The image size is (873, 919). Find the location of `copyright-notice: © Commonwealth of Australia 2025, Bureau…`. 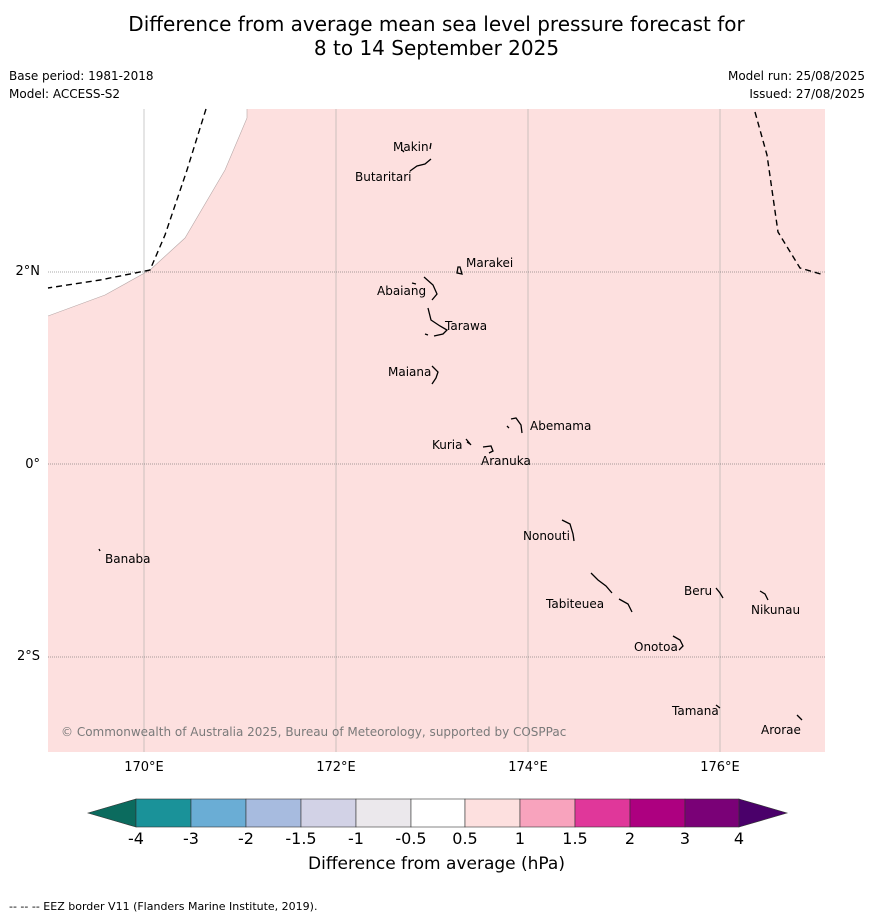

copyright-notice: © Commonwealth of Australia 2025, Bureau… is located at coordinates (313, 732).